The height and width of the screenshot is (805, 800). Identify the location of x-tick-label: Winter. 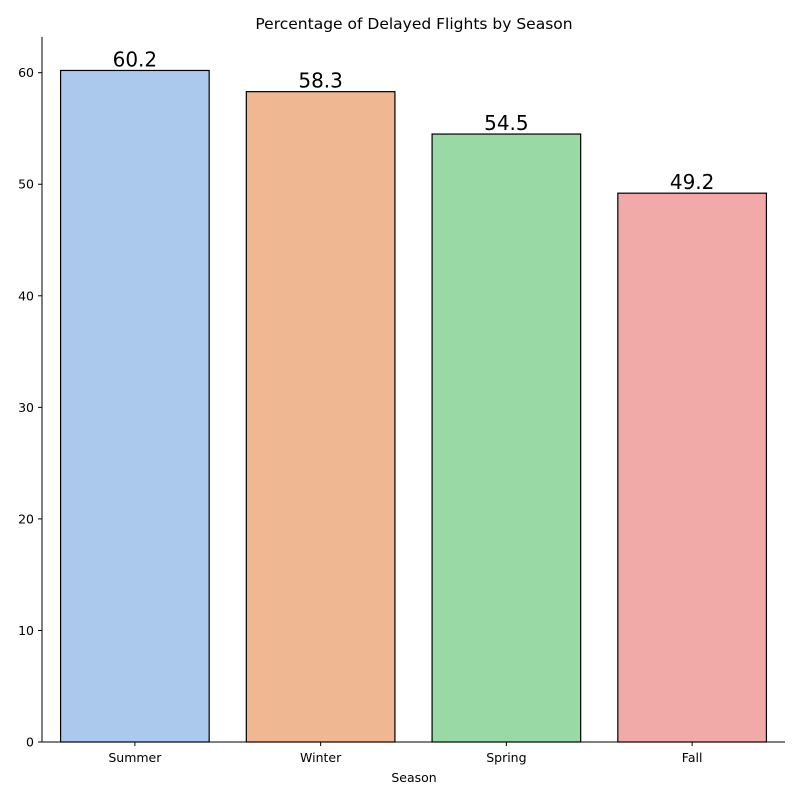
(321, 757).